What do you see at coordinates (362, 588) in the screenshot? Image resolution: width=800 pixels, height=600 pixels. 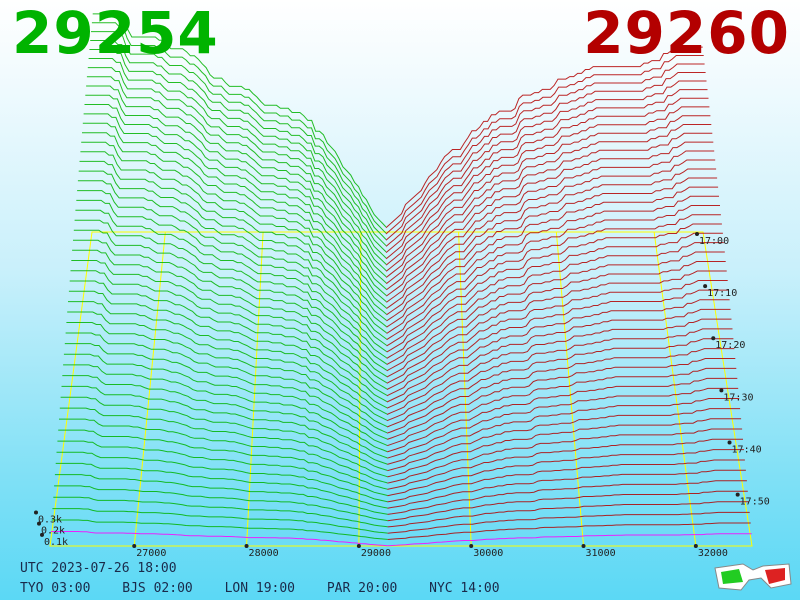 I see `zone-par: PAR 20:00` at bounding box center [362, 588].